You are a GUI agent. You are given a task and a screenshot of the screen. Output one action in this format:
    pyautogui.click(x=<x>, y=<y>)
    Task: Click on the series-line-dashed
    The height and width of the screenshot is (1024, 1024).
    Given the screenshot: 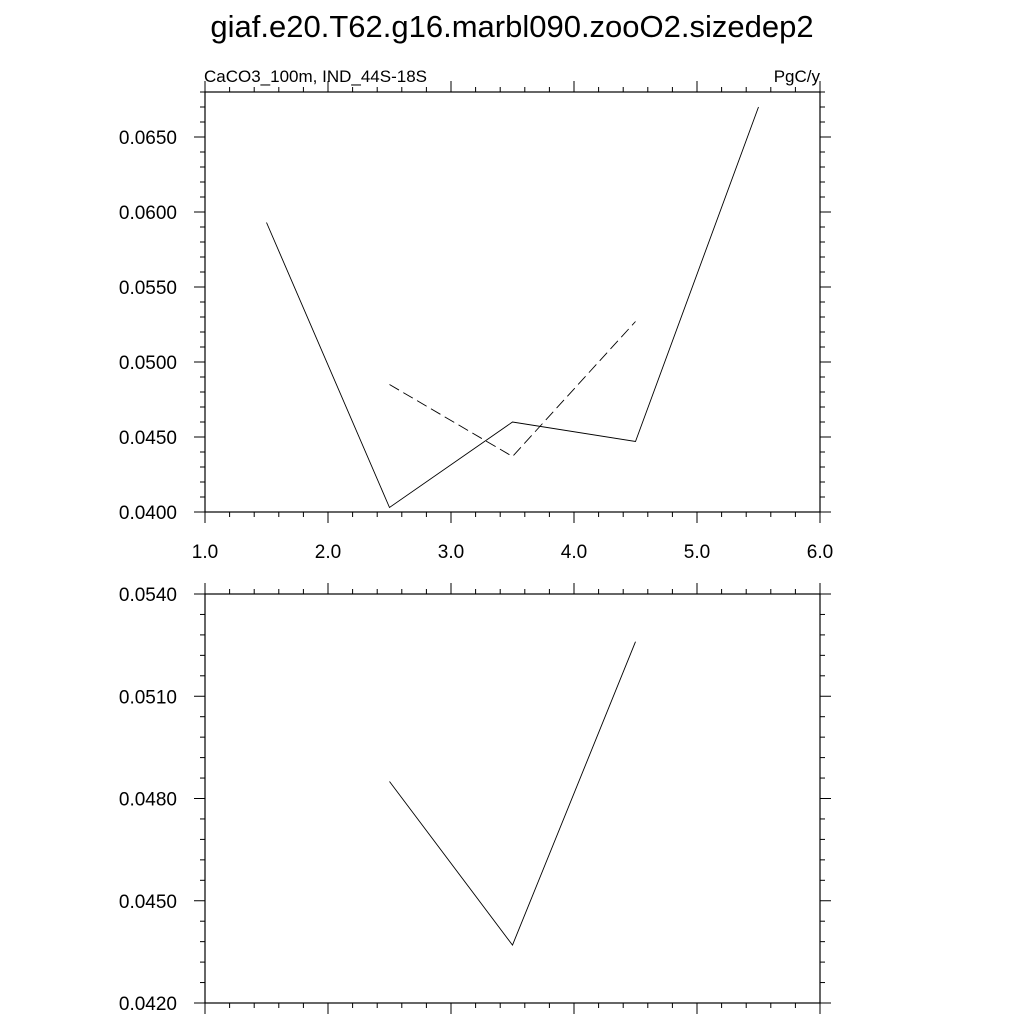 What is the action you would take?
    pyautogui.click(x=512, y=389)
    